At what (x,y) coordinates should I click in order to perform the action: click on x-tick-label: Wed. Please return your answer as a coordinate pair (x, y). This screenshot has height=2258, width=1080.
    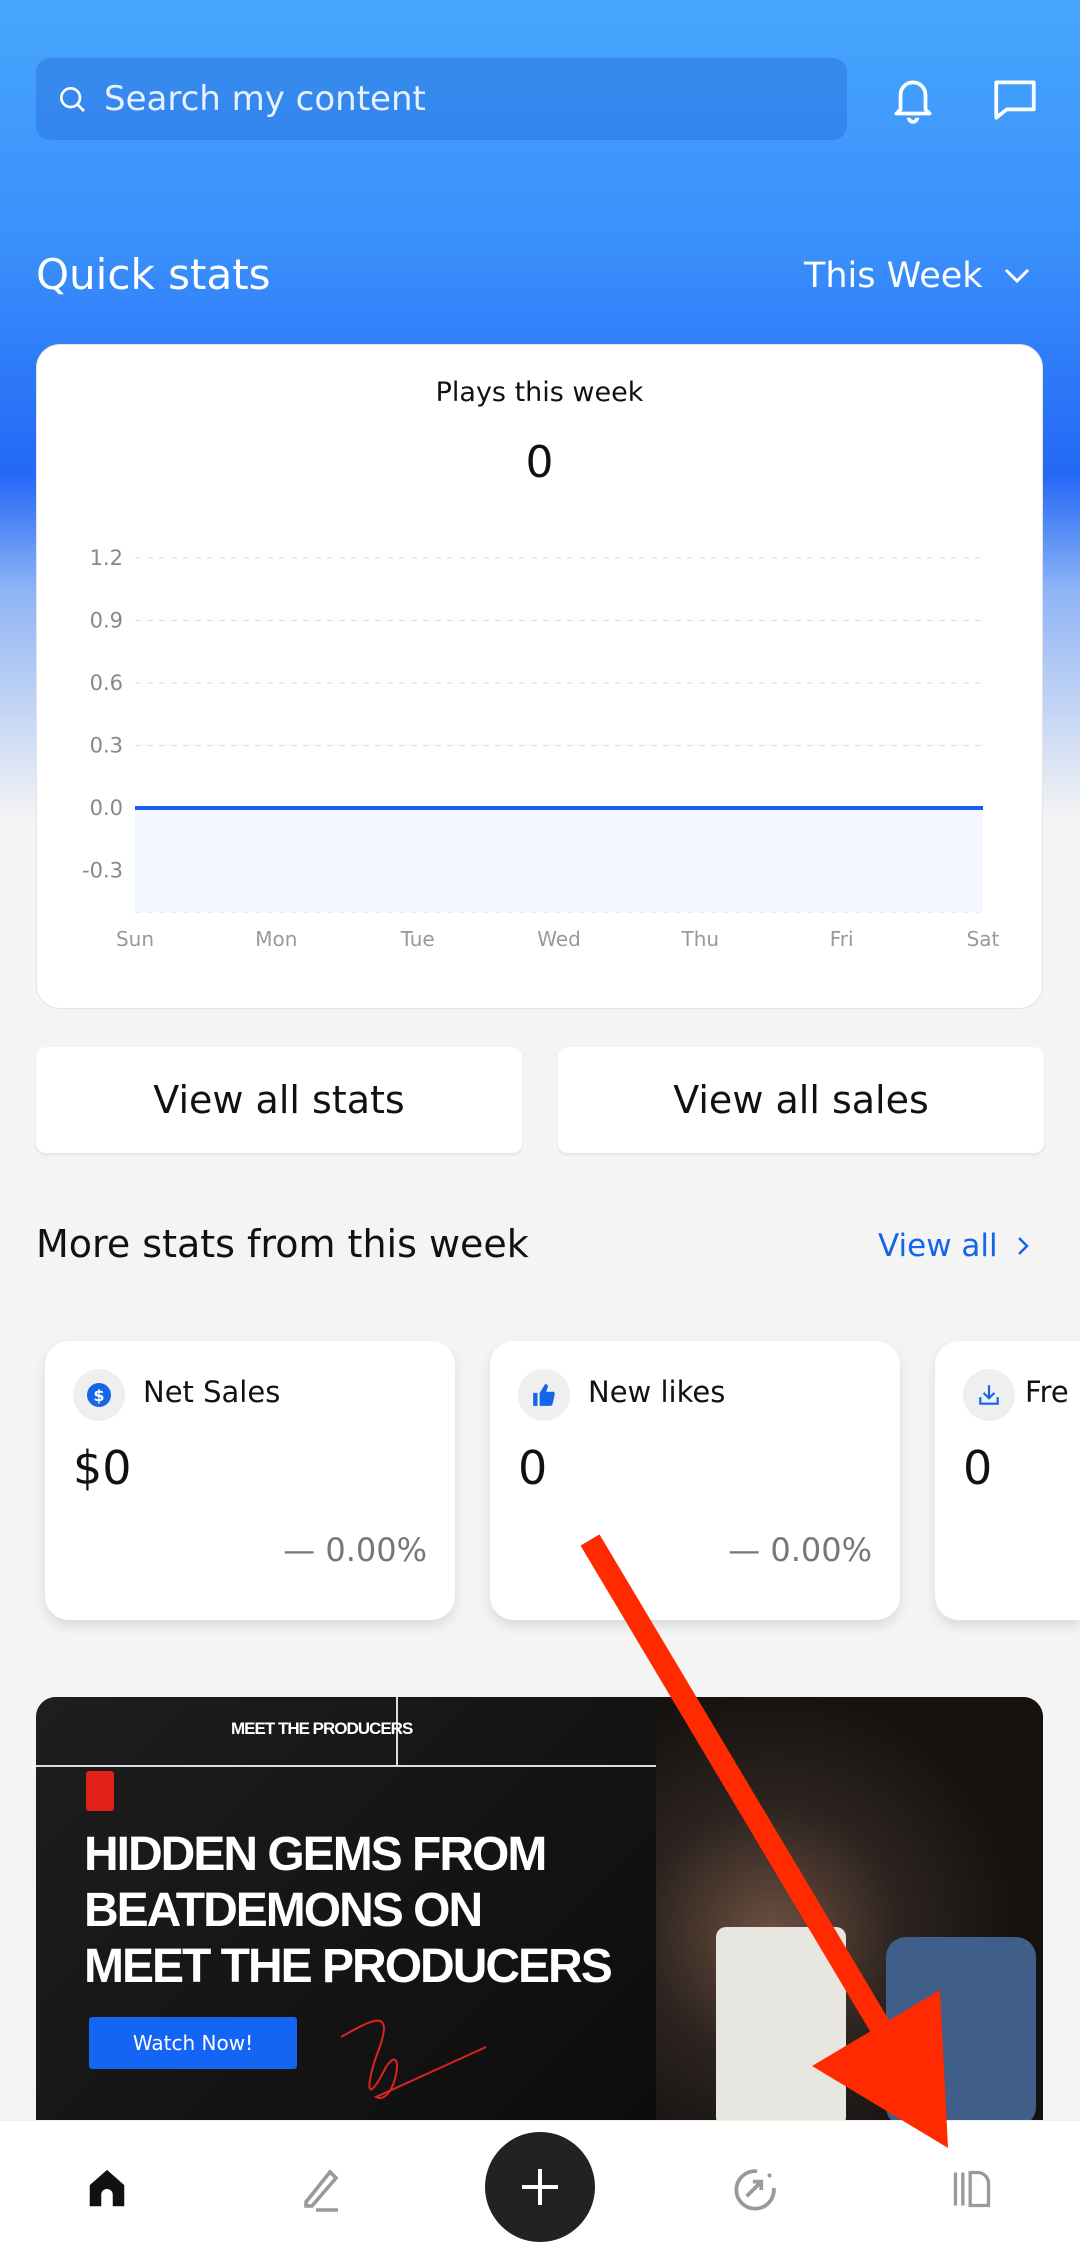
    Looking at the image, I should click on (559, 939).